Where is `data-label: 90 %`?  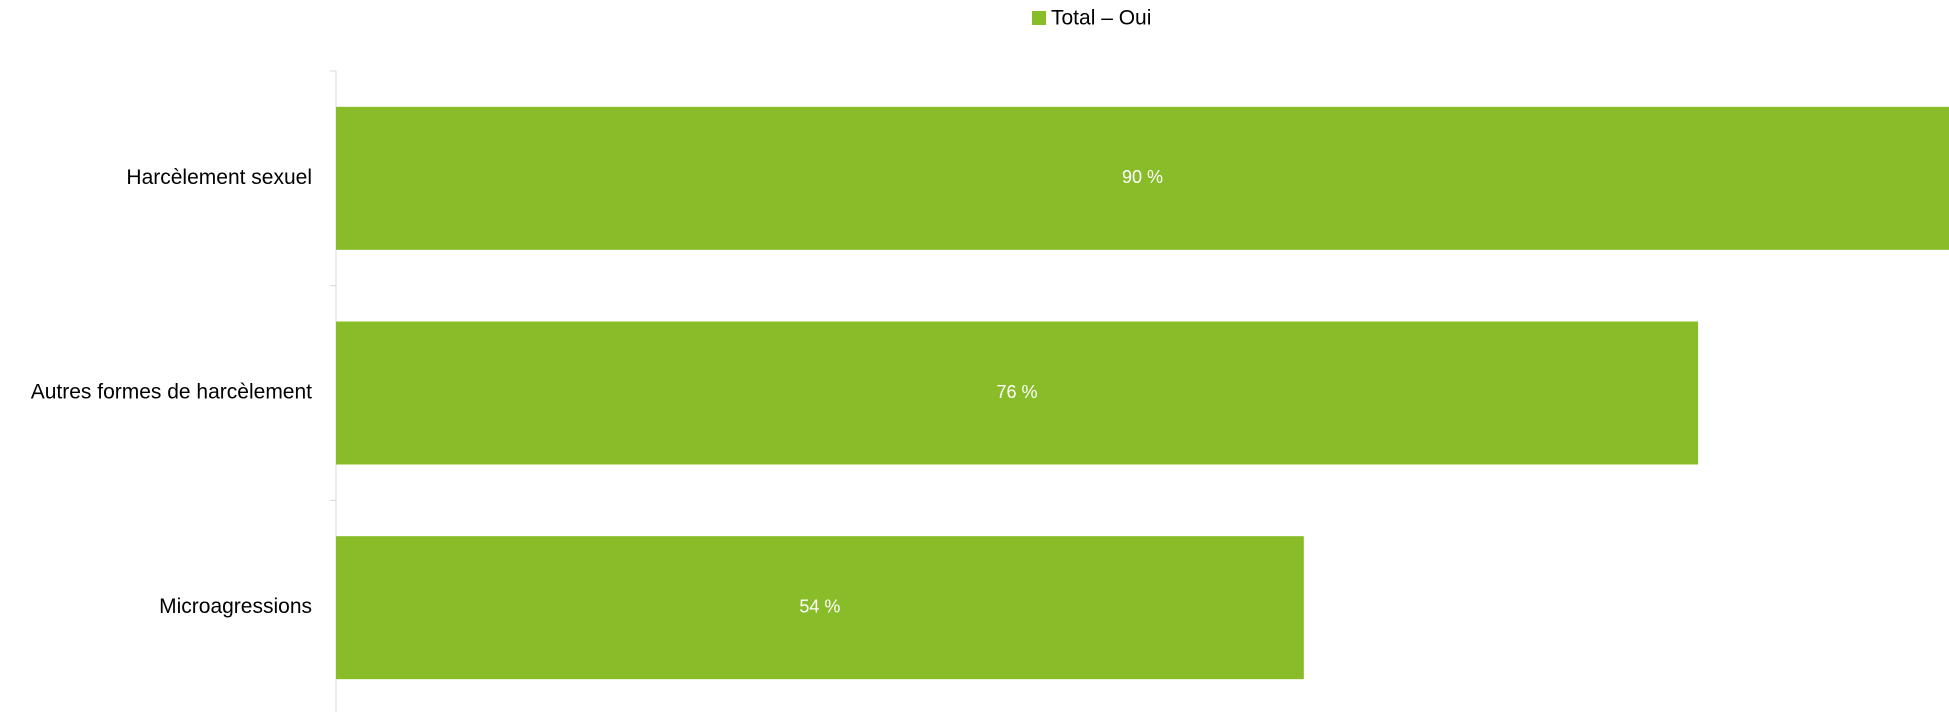 data-label: 90 % is located at coordinates (1142, 177).